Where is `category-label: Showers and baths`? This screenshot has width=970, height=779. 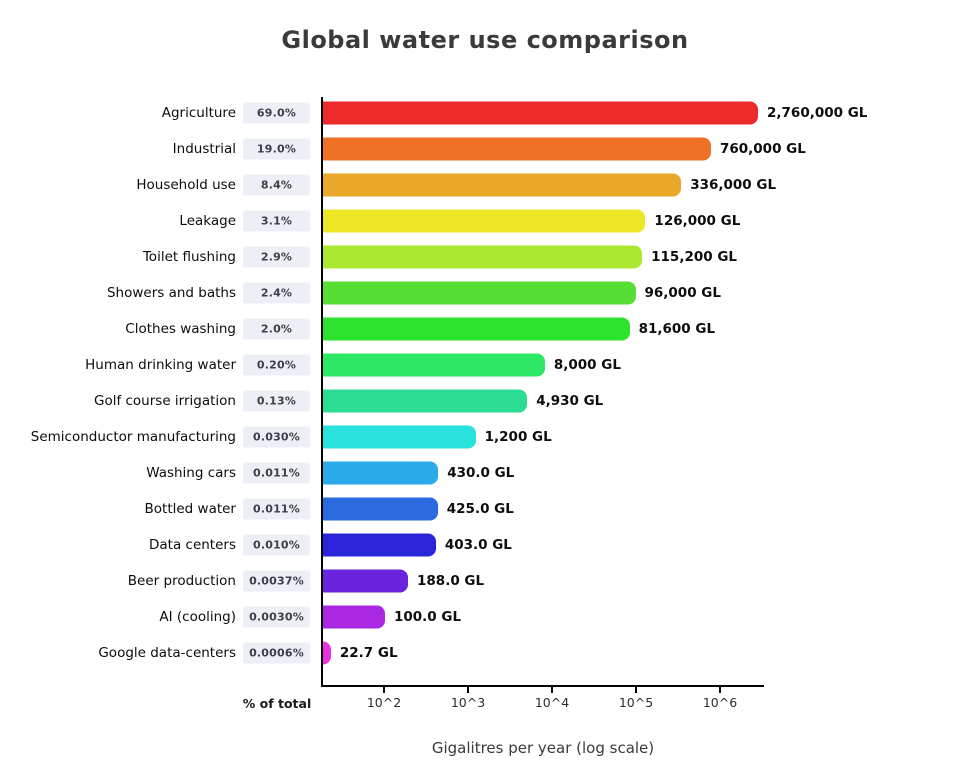 category-label: Showers and baths is located at coordinates (171, 292).